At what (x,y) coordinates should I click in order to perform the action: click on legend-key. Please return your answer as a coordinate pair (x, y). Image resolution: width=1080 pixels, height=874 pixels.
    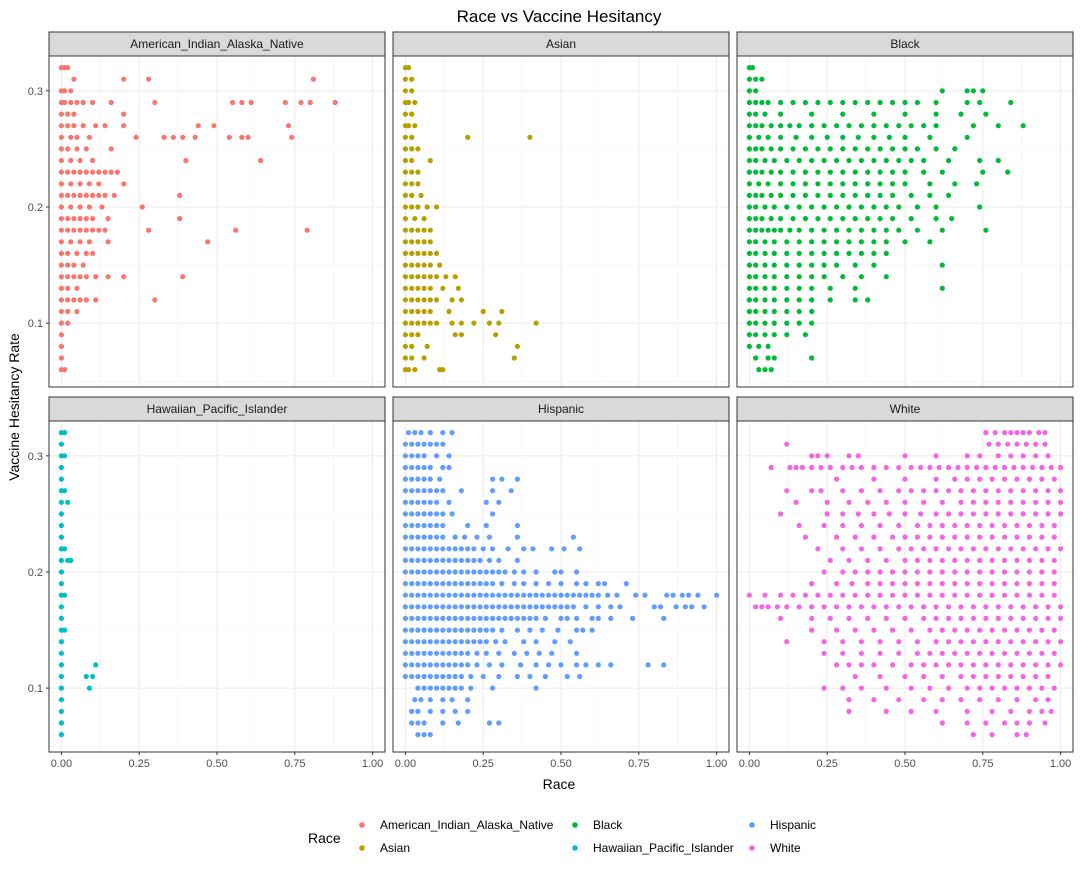
    Looking at the image, I should click on (362, 848).